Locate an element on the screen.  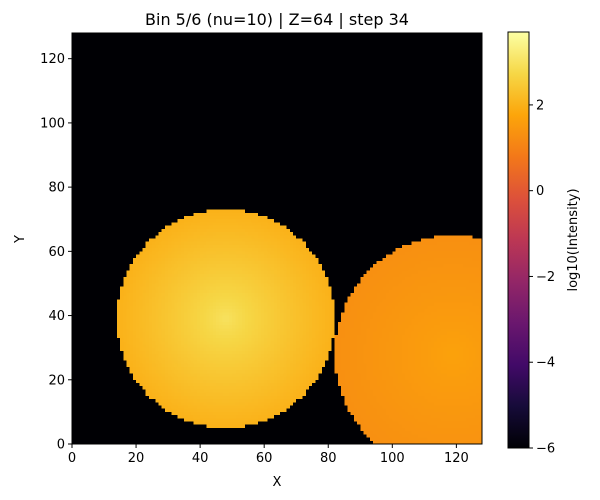
x-tick-label: 0 is located at coordinates (72, 458).